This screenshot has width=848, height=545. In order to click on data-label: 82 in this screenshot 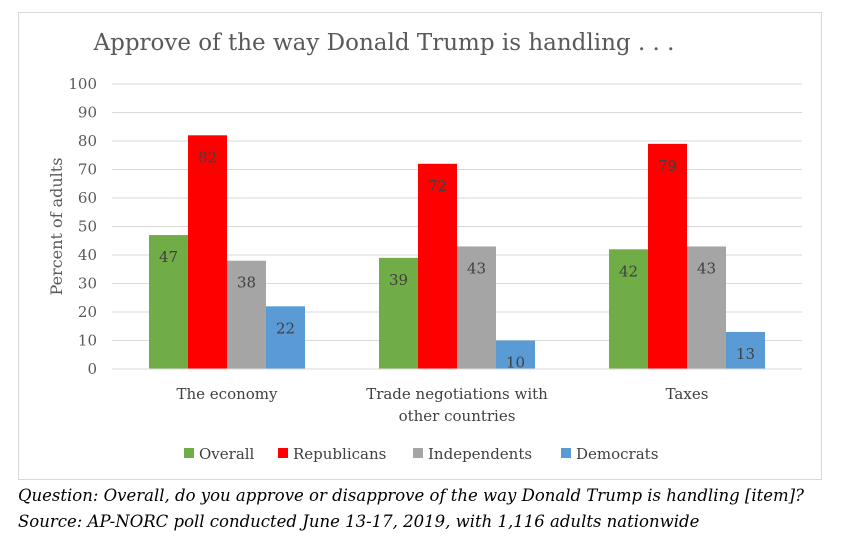, I will do `click(207, 157)`.